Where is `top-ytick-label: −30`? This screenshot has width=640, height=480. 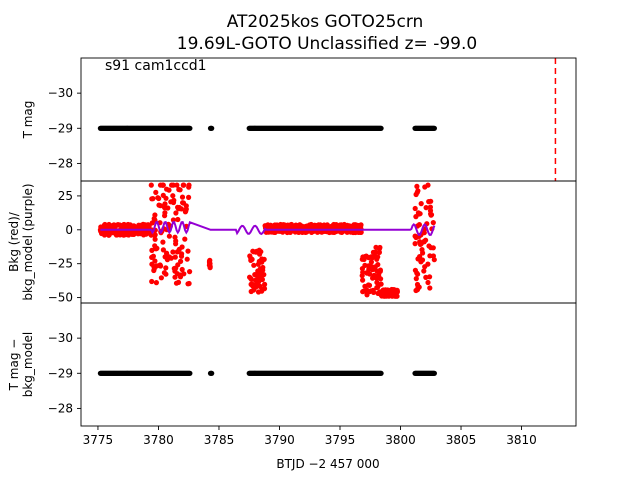
top-ytick-label: −30 is located at coordinates (60, 93).